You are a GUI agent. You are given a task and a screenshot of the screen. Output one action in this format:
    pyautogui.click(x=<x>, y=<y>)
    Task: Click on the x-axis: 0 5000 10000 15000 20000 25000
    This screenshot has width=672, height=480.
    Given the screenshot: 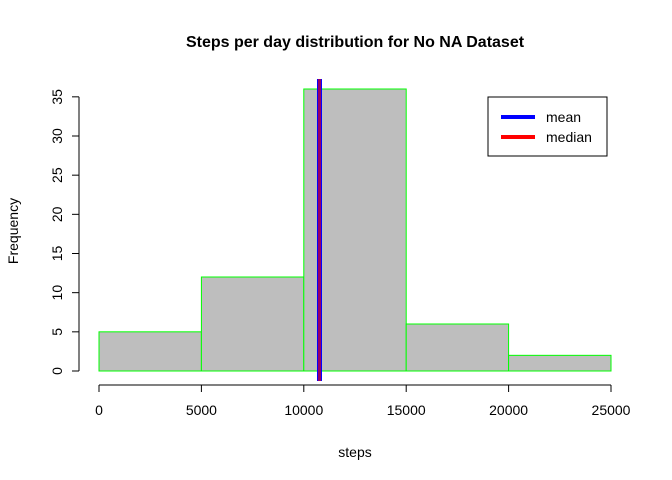 What is the action you would take?
    pyautogui.click(x=363, y=401)
    